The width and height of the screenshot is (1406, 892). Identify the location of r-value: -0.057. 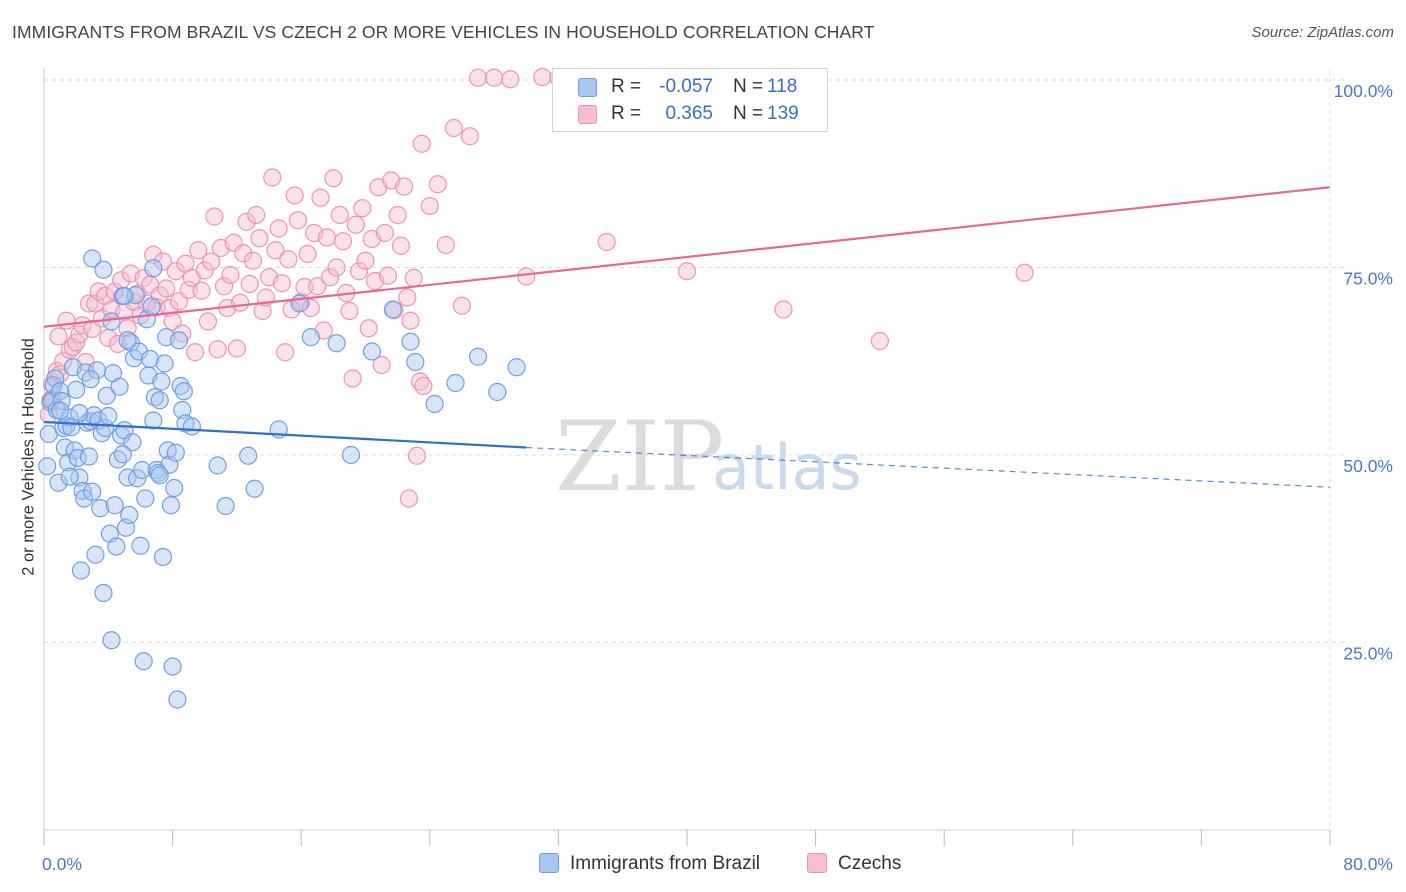
(686, 86).